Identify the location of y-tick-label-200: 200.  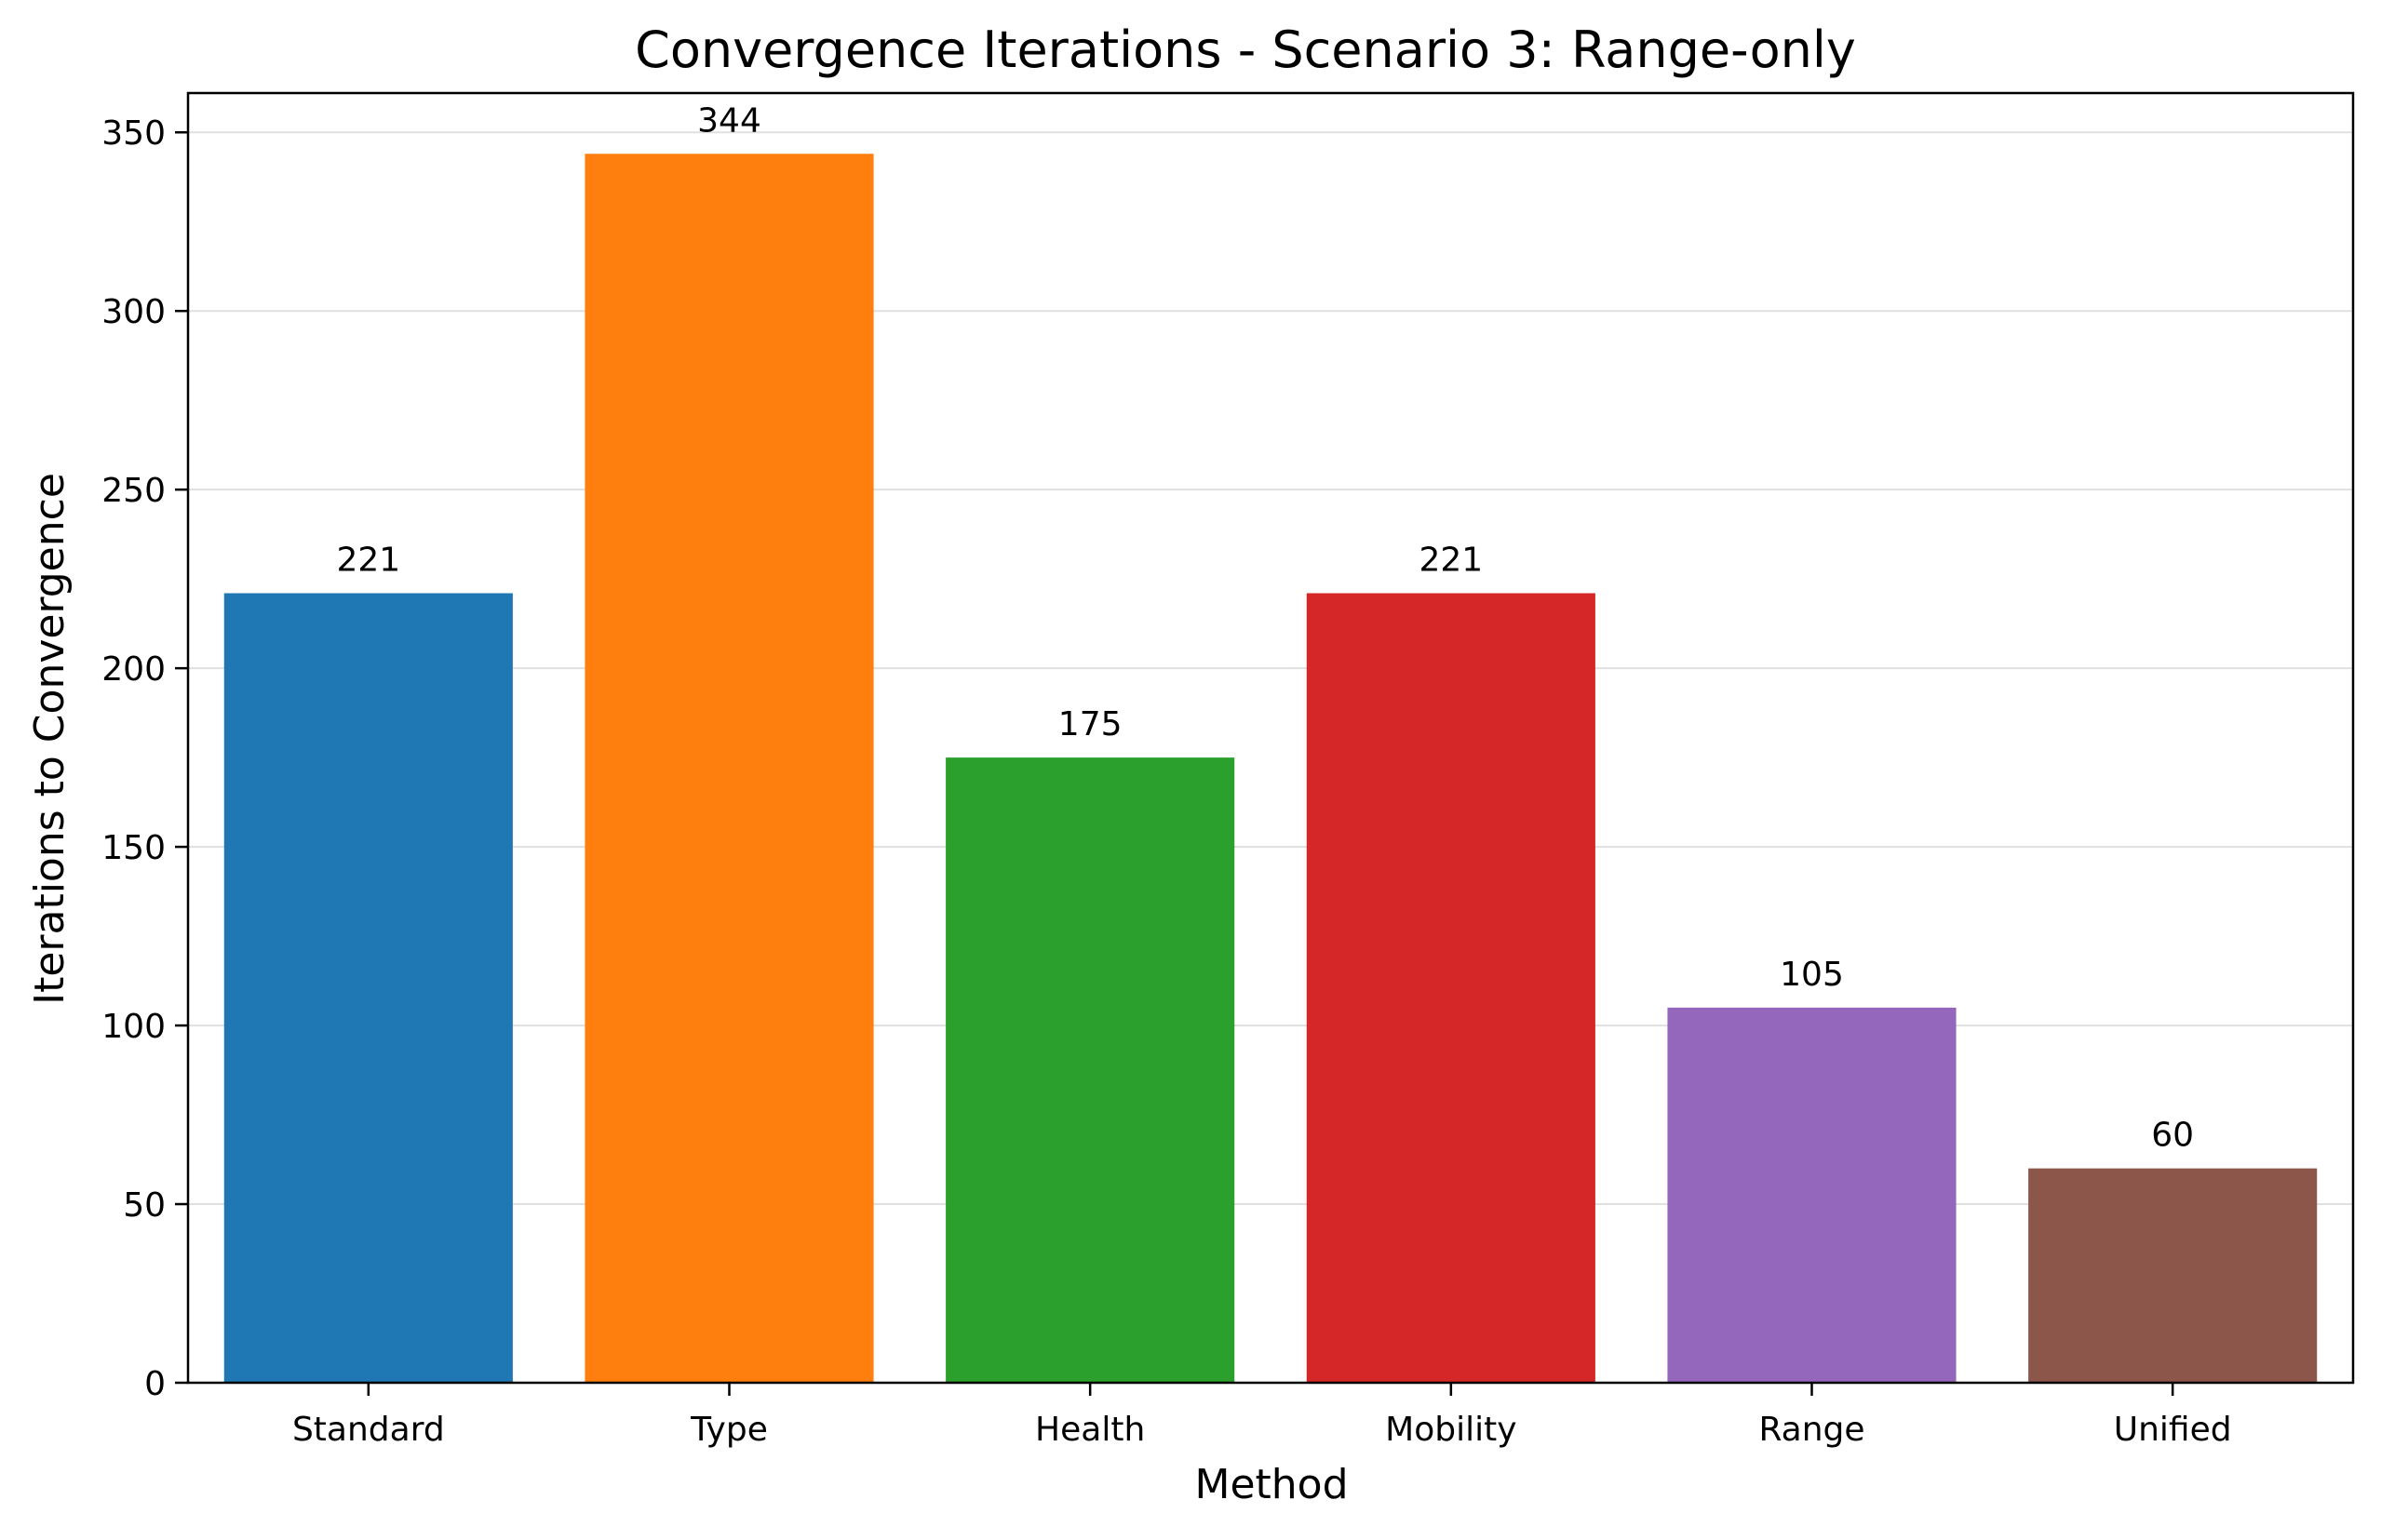
(133, 669).